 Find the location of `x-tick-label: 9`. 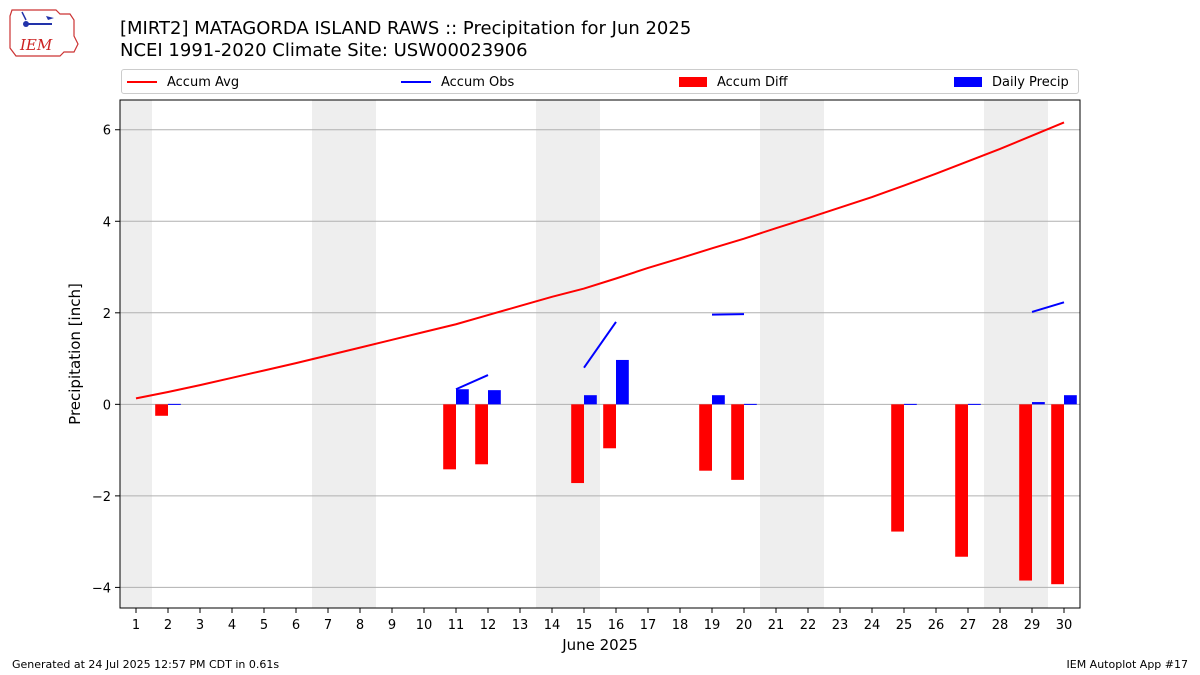

x-tick-label: 9 is located at coordinates (392, 625).